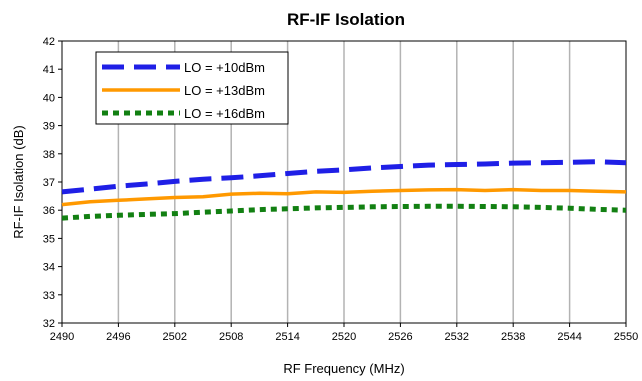 The image size is (642, 381). Describe the element at coordinates (49, 183) in the screenshot. I see `y-tick-label: 37` at that location.